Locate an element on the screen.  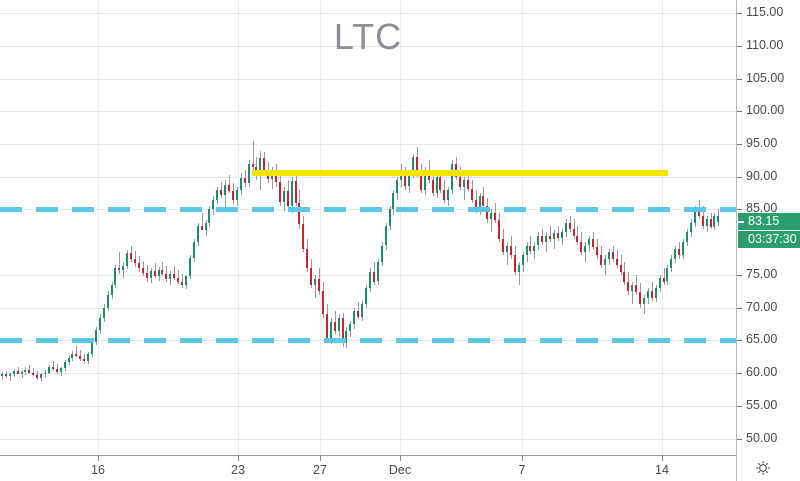
price-tick-label: 50.00 is located at coordinates (762, 438).